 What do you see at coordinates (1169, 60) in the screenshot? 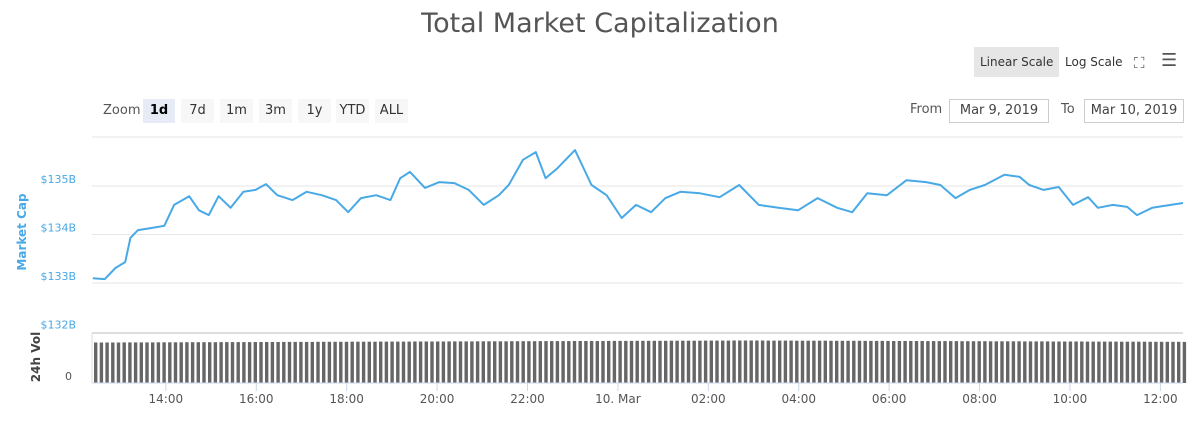
I see `menu-icon: ☰` at bounding box center [1169, 60].